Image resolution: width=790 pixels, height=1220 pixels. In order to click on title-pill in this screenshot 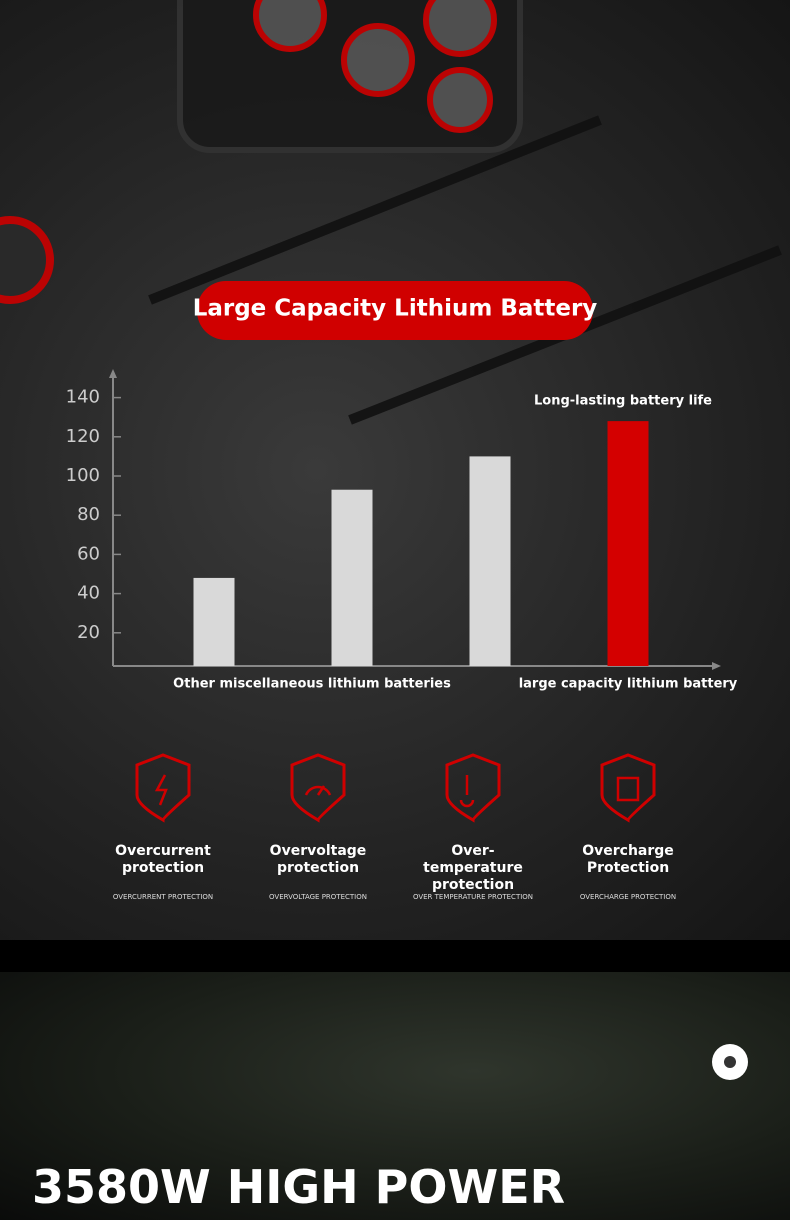, I will do `click(395, 310)`.